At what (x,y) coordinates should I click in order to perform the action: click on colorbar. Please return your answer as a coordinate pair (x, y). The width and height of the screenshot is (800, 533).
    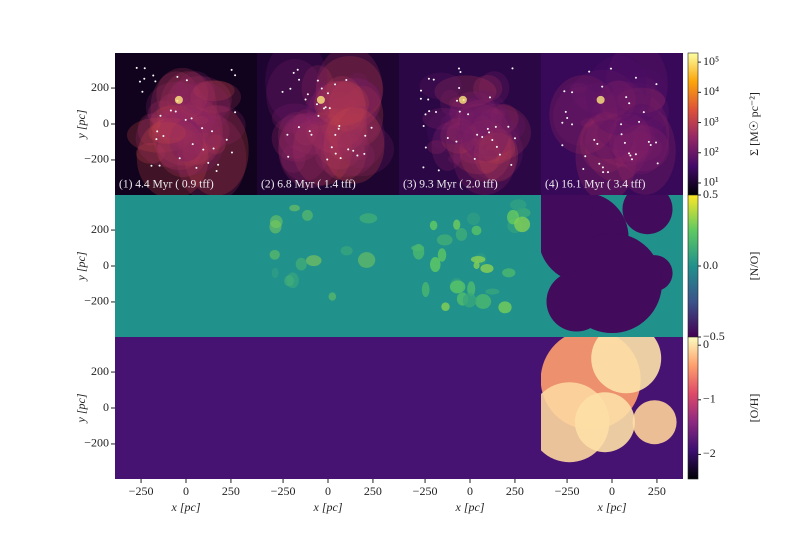
    Looking at the image, I should click on (693, 266).